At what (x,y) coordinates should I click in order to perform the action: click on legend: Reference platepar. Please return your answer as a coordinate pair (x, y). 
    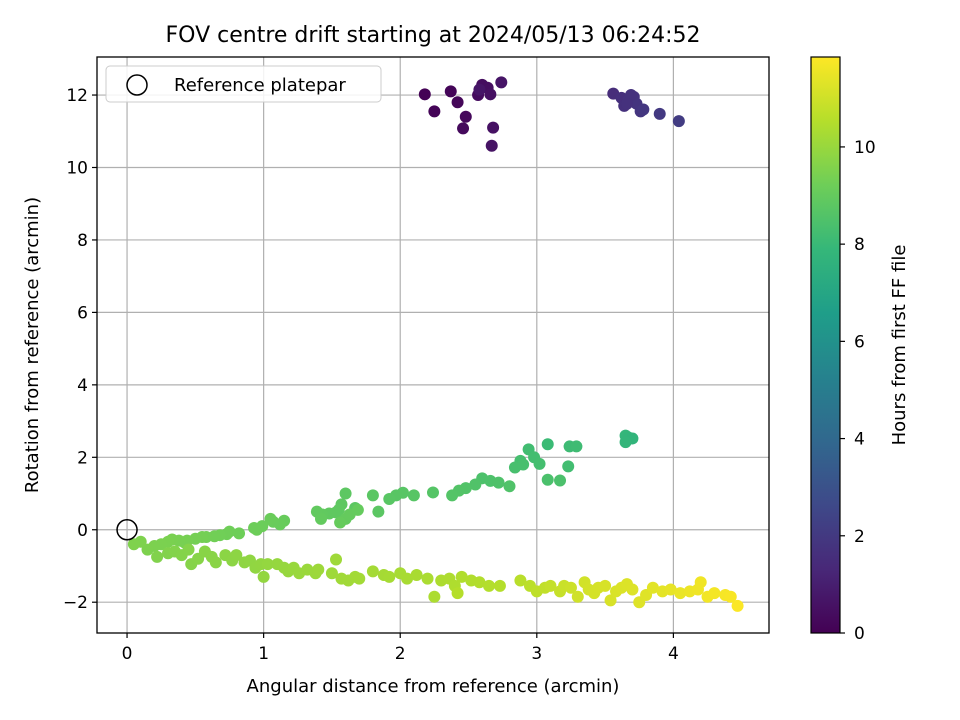
    Looking at the image, I should click on (243, 84).